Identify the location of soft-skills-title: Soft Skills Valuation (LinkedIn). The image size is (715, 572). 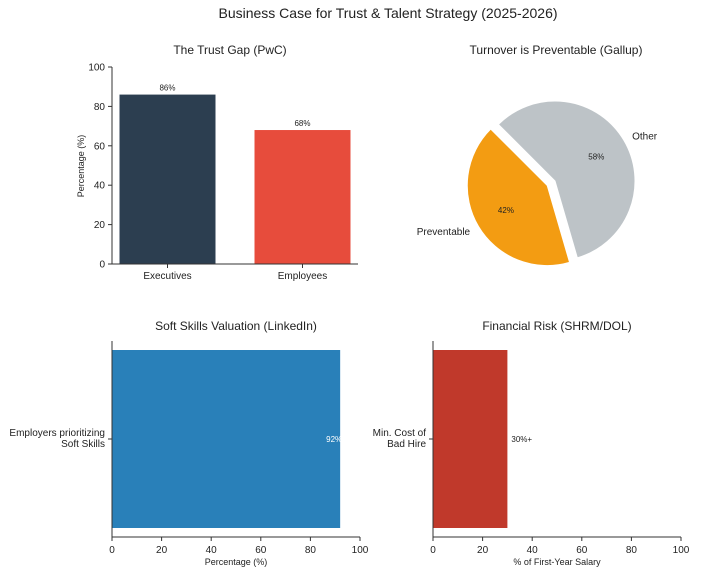
(236, 326).